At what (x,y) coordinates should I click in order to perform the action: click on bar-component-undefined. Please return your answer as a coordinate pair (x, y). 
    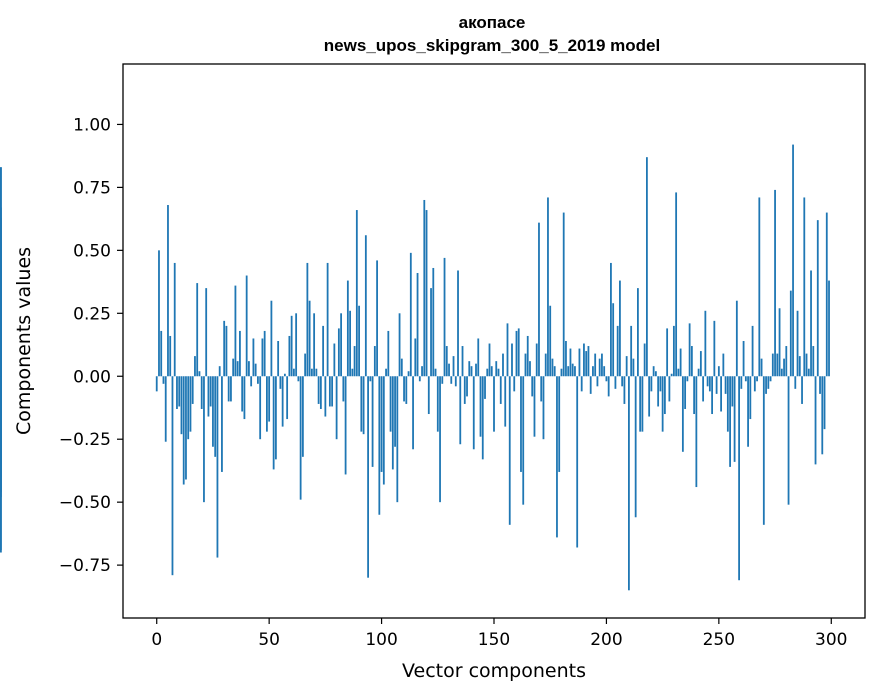
    Looking at the image, I should click on (1, 353).